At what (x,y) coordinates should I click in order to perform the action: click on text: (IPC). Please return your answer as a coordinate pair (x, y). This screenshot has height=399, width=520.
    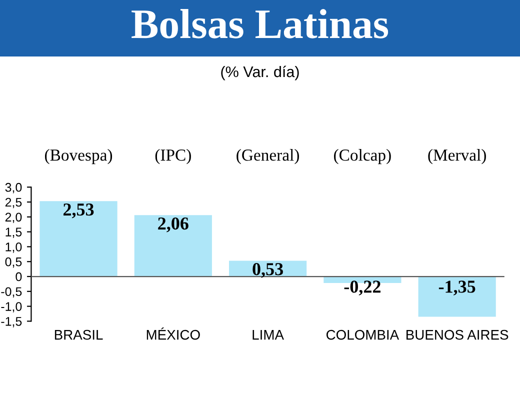
    Looking at the image, I should click on (173, 156).